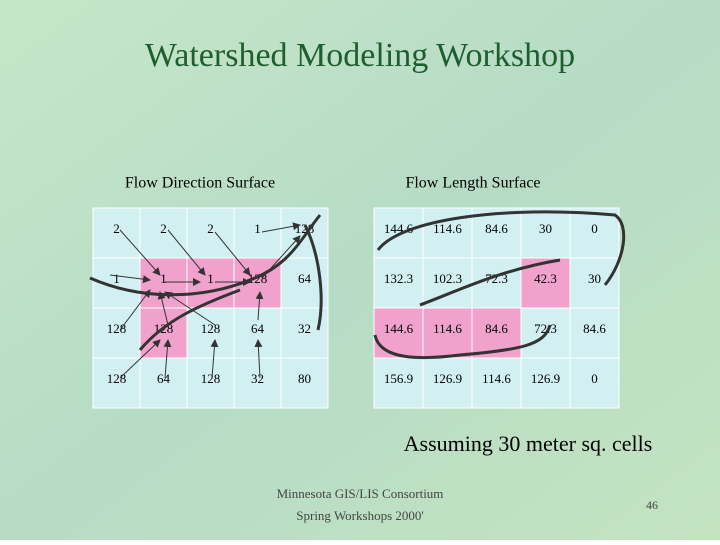 This screenshot has width=720, height=545. What do you see at coordinates (447, 278) in the screenshot?
I see `cell-value: 102.3` at bounding box center [447, 278].